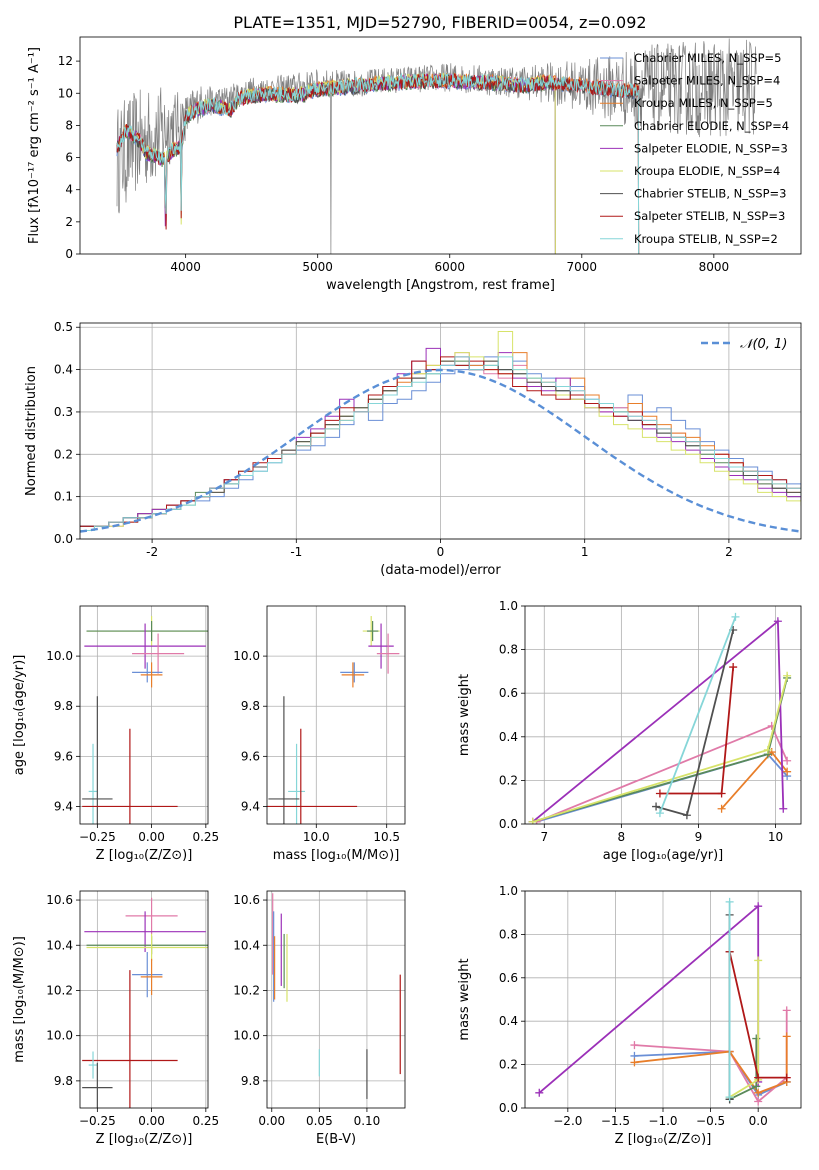  What do you see at coordinates (440, 450) in the screenshot?
I see `normal-distribution-curve` at bounding box center [440, 450].